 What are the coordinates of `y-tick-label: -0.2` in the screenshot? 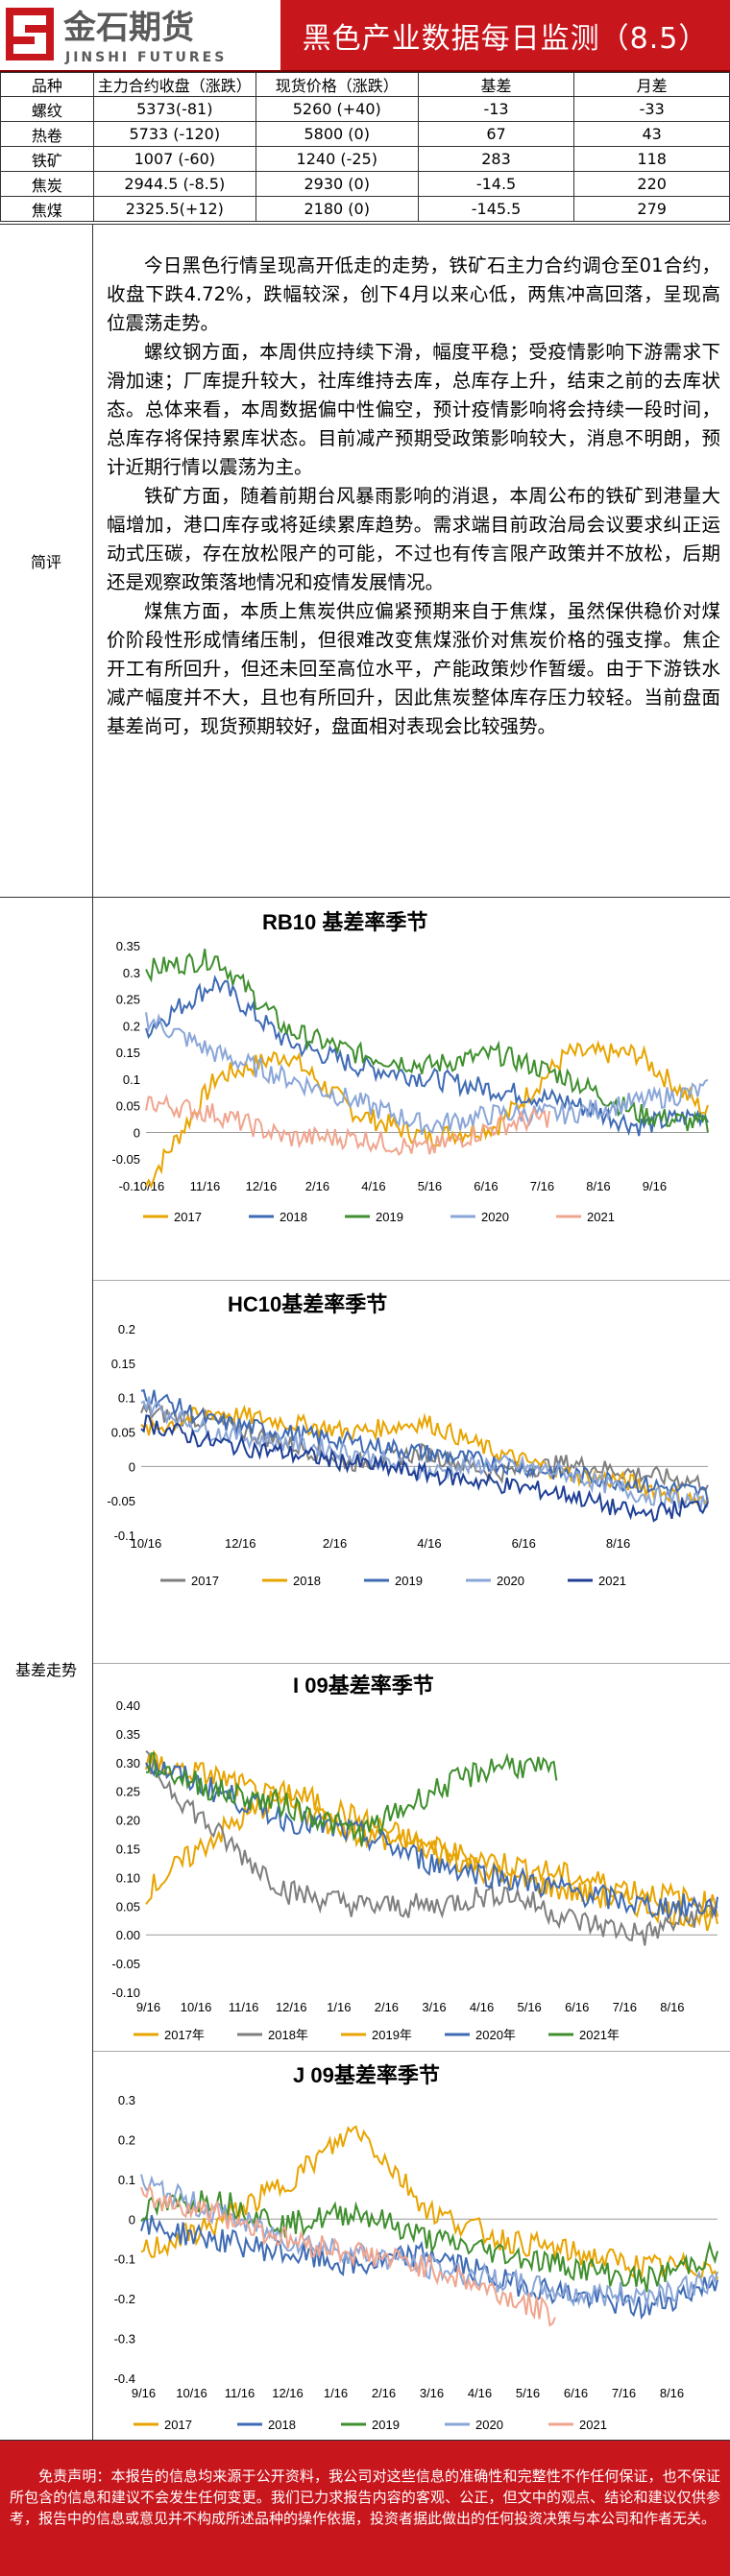 It's located at (124, 2299).